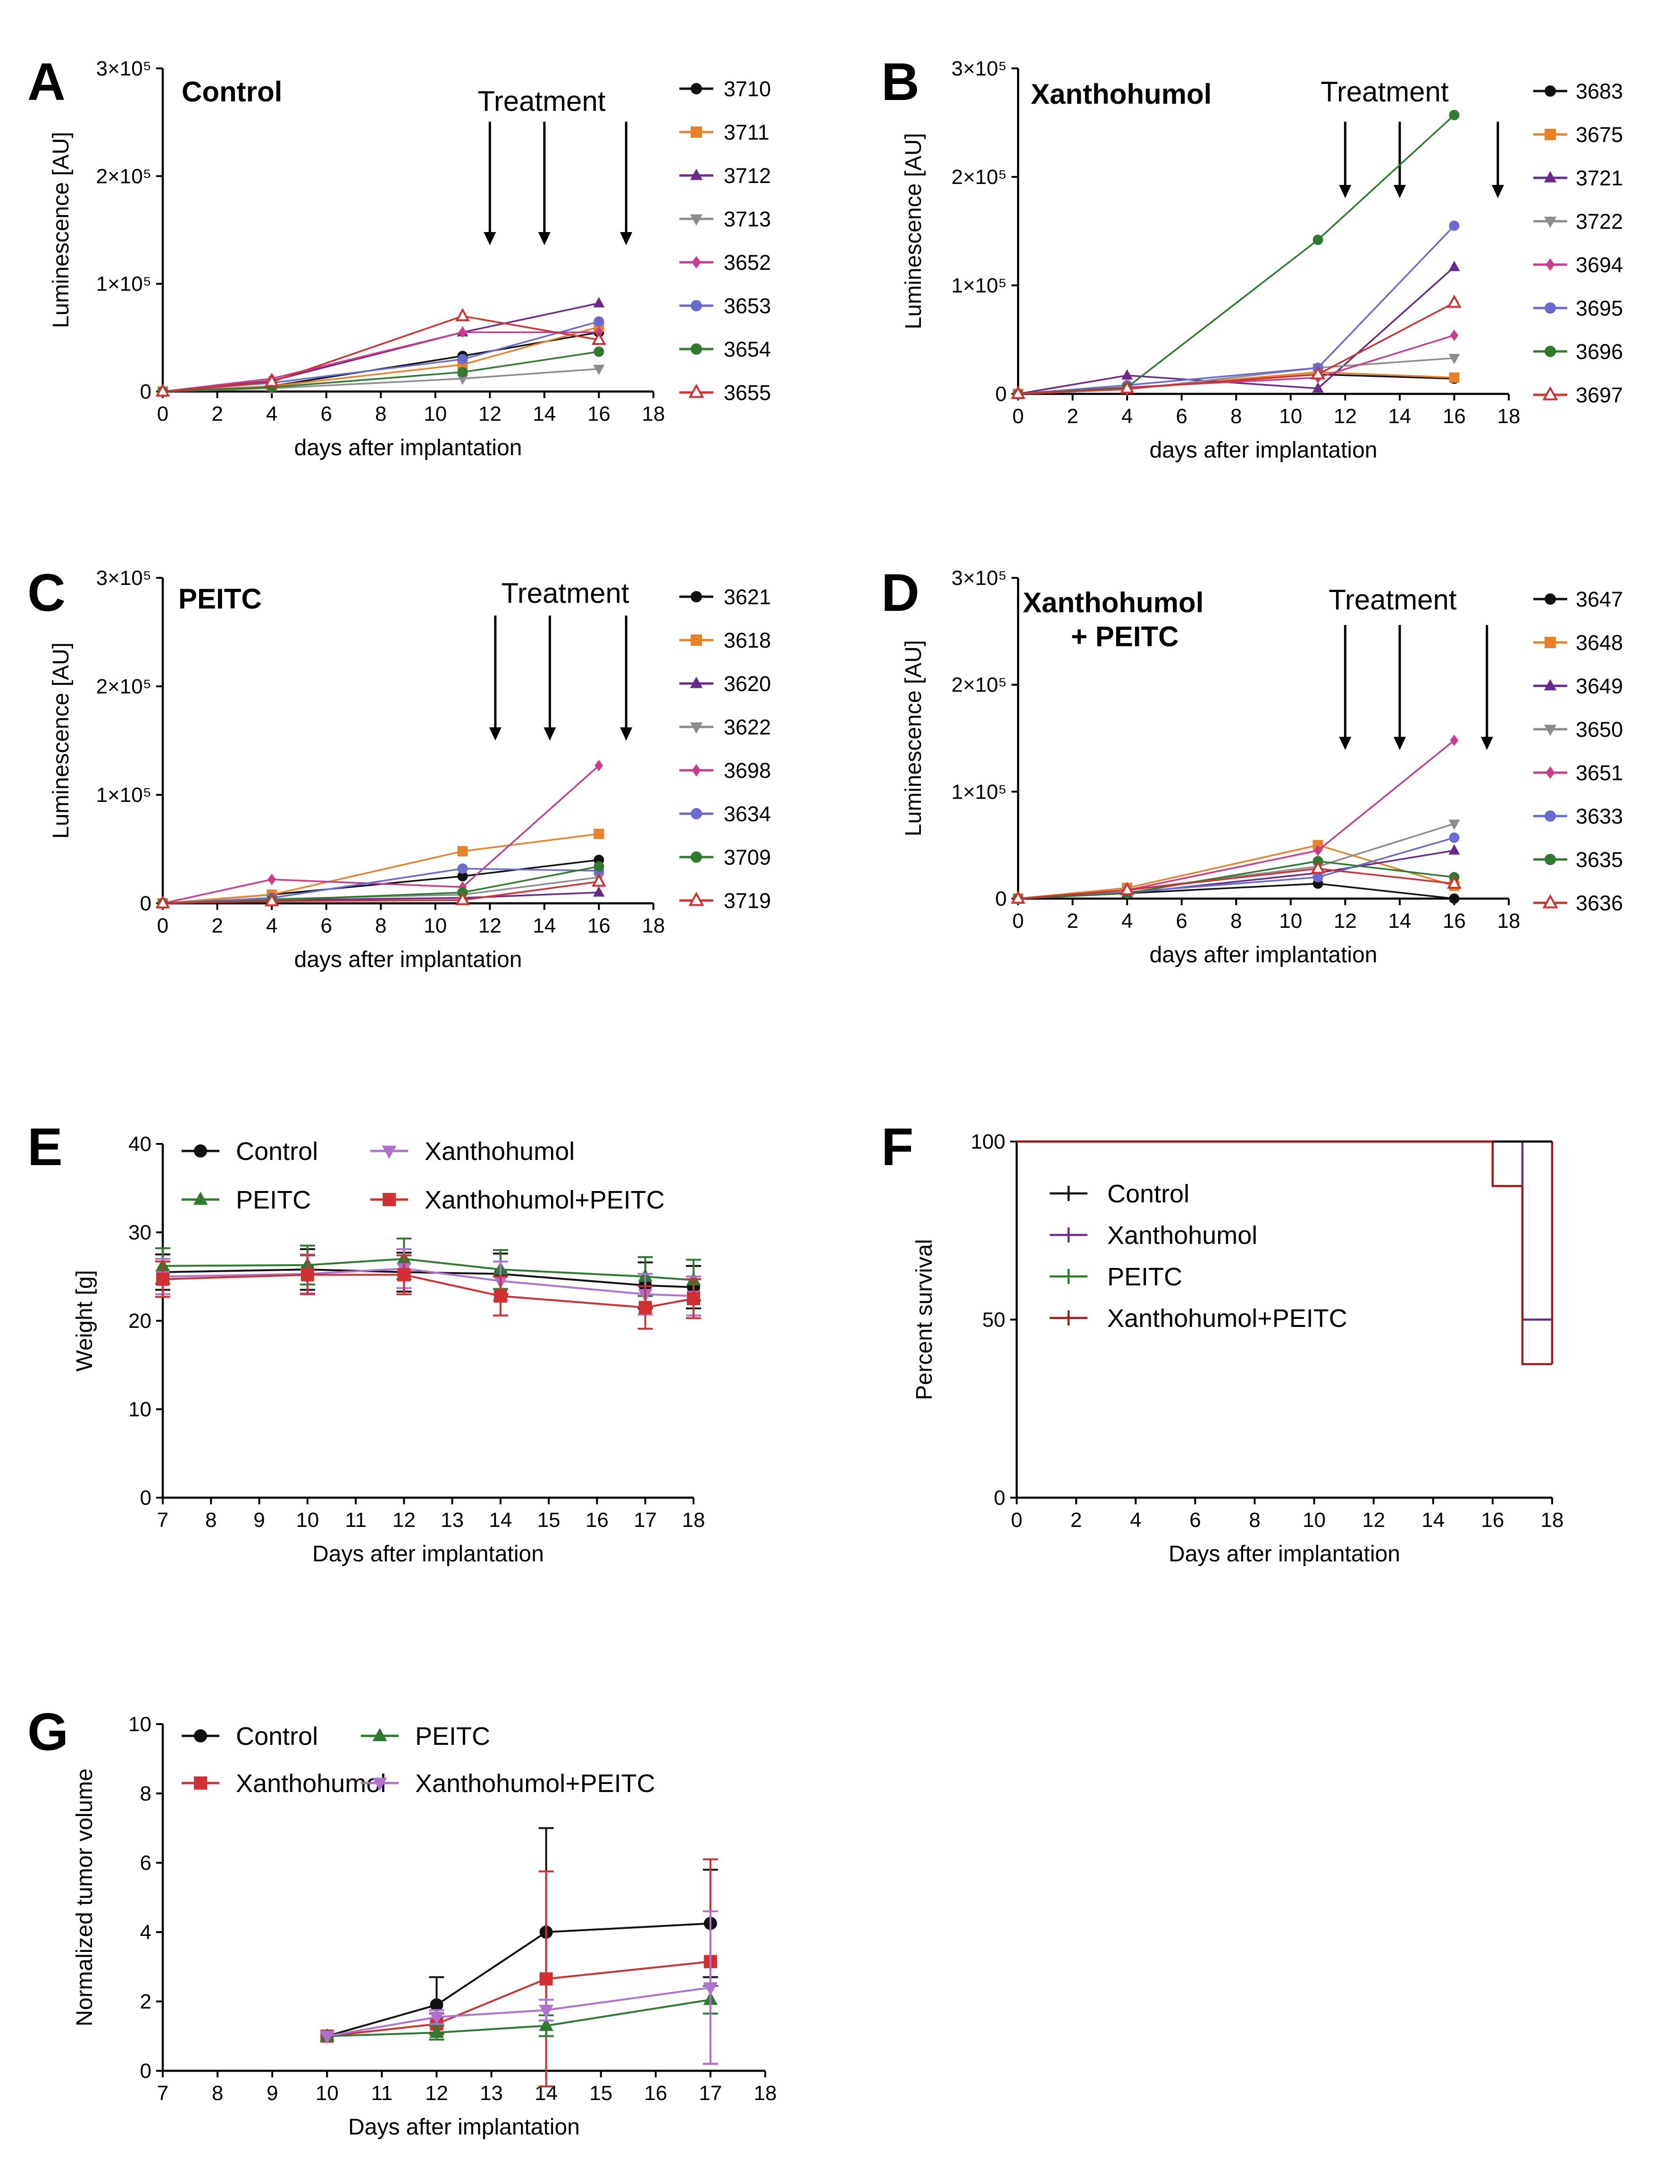 This screenshot has width=1680, height=2184. What do you see at coordinates (655, 2093) in the screenshot?
I see `x-tick-label: 16` at bounding box center [655, 2093].